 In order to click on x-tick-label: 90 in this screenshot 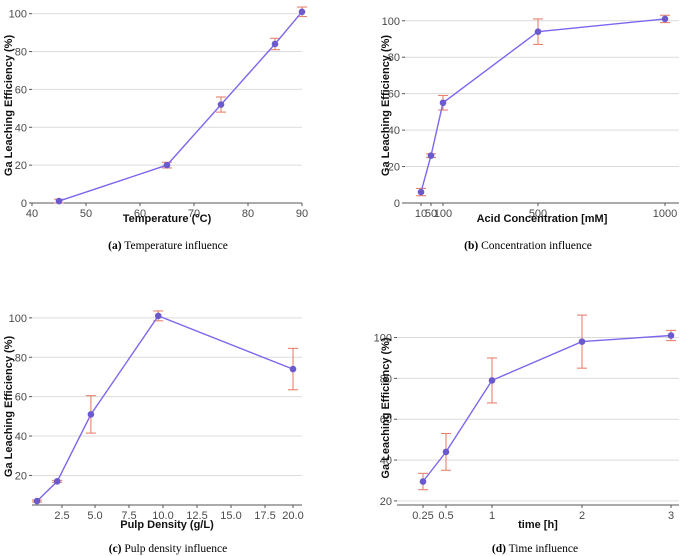, I will do `click(302, 214)`.